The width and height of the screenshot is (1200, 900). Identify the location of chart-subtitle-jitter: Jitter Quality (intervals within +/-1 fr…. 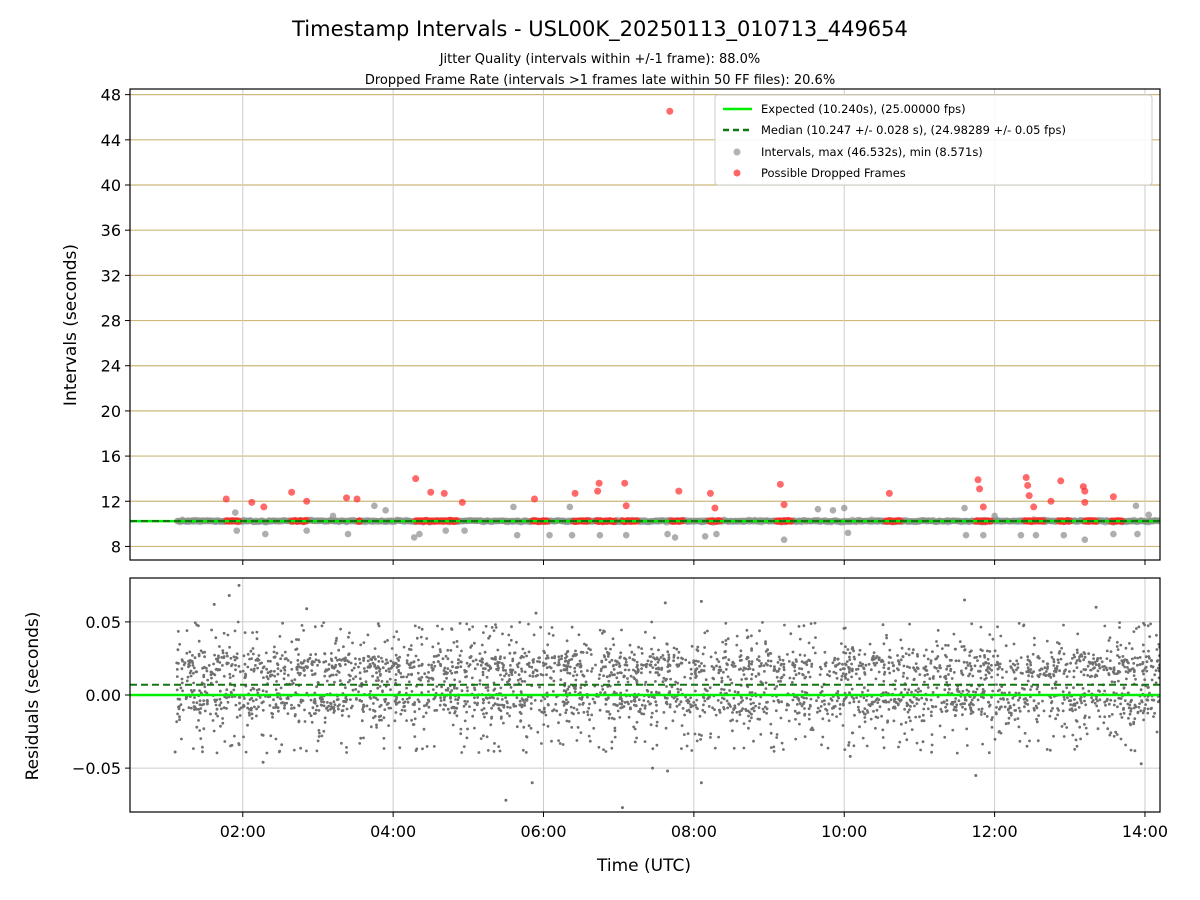
(600, 59).